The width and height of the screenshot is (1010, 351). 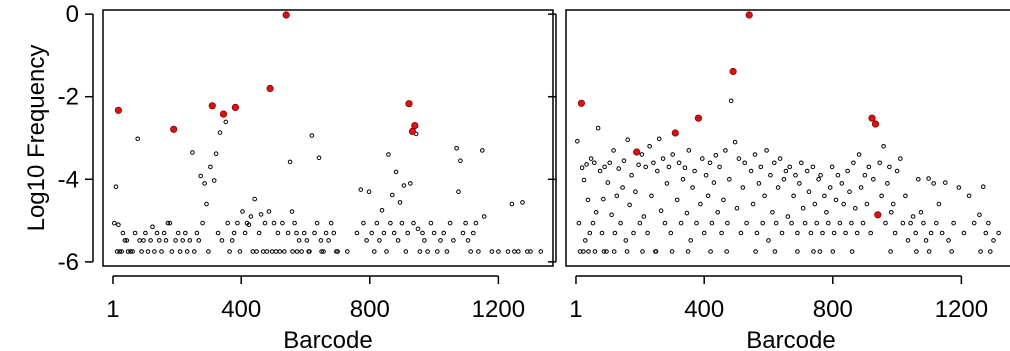 I want to click on left-x-tick-label: 800, so click(x=370, y=309).